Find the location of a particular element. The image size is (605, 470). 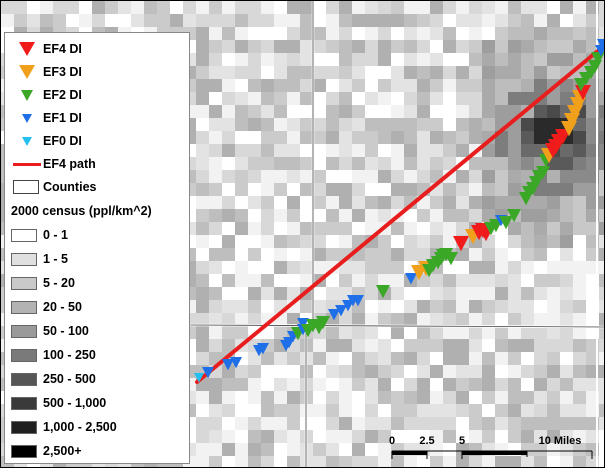

census-class-item: 250 - 500 is located at coordinates (53, 379).